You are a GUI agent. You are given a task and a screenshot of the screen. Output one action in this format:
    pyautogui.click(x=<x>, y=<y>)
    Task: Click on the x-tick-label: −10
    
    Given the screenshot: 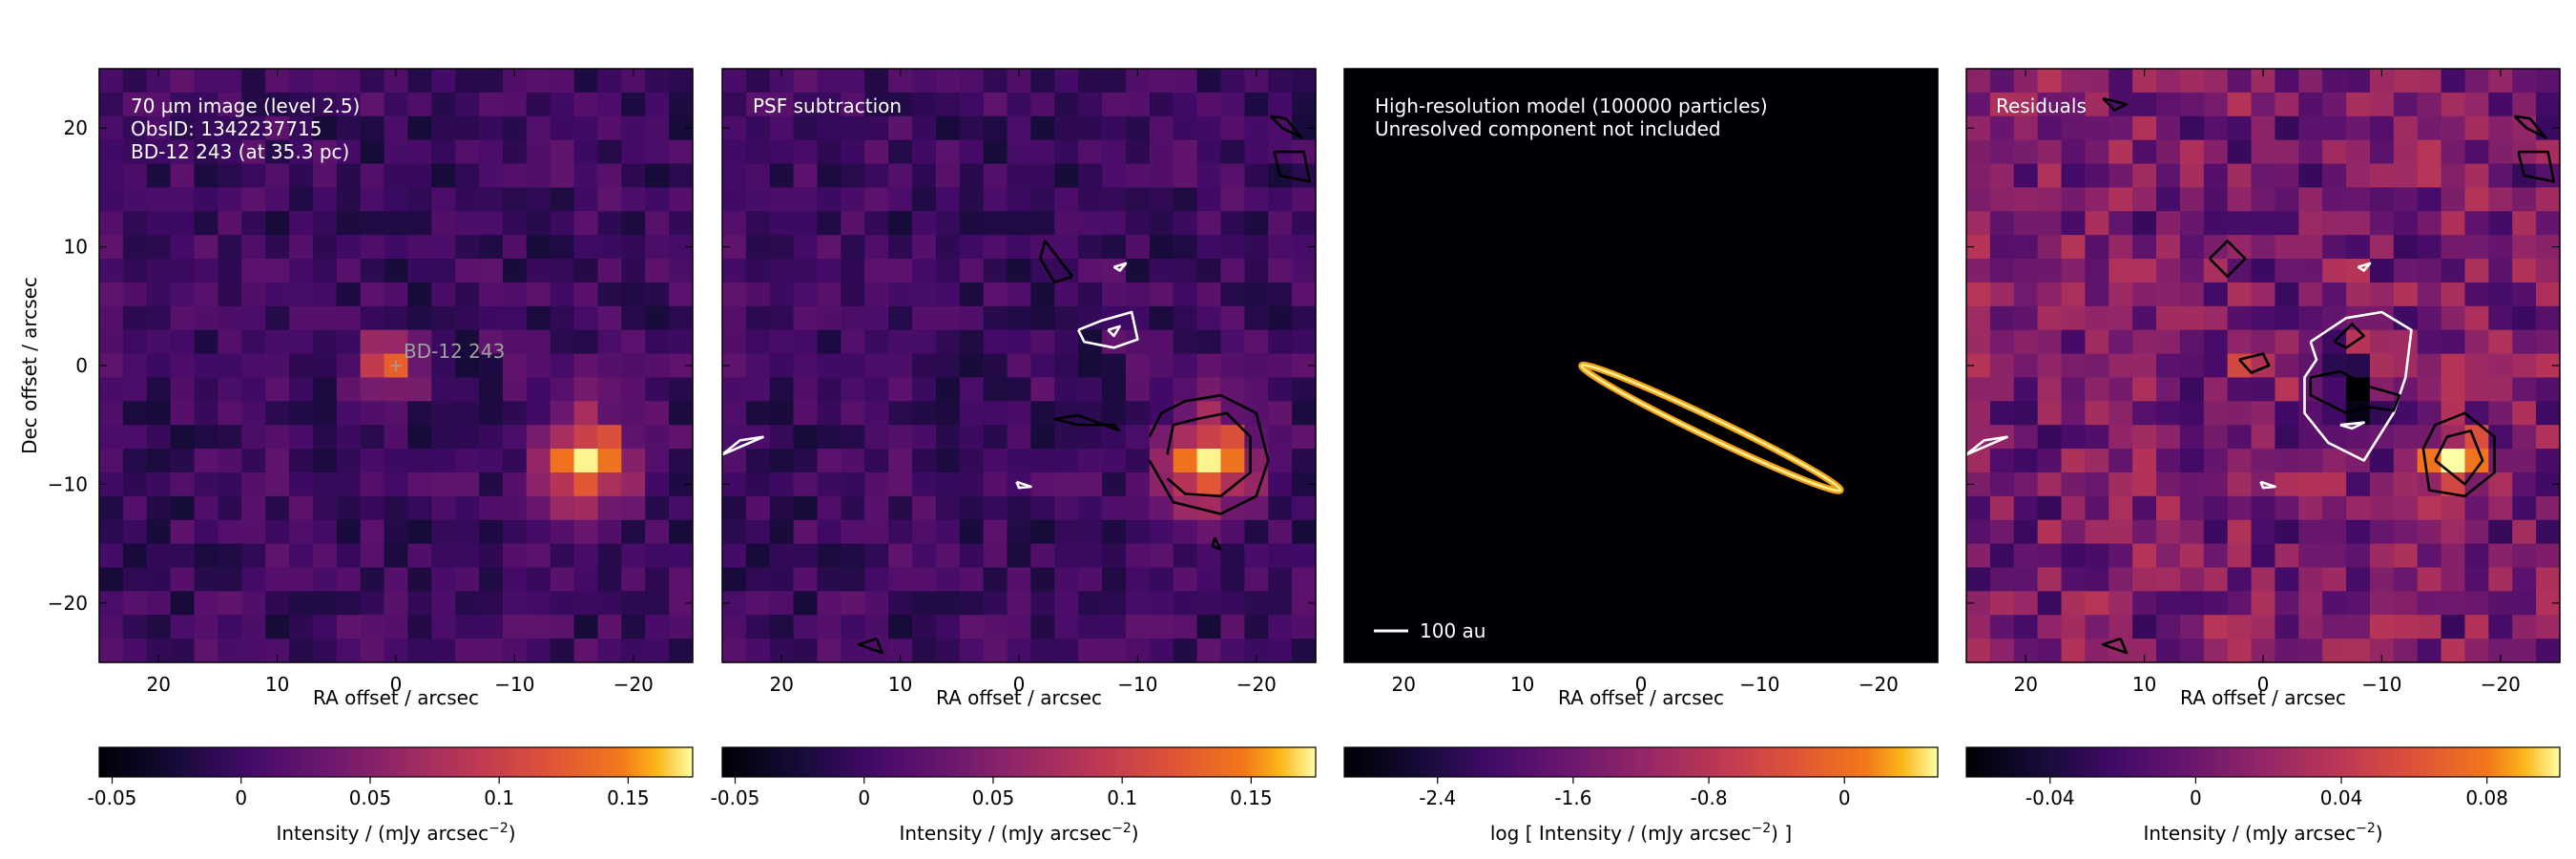 What is the action you would take?
    pyautogui.click(x=514, y=684)
    